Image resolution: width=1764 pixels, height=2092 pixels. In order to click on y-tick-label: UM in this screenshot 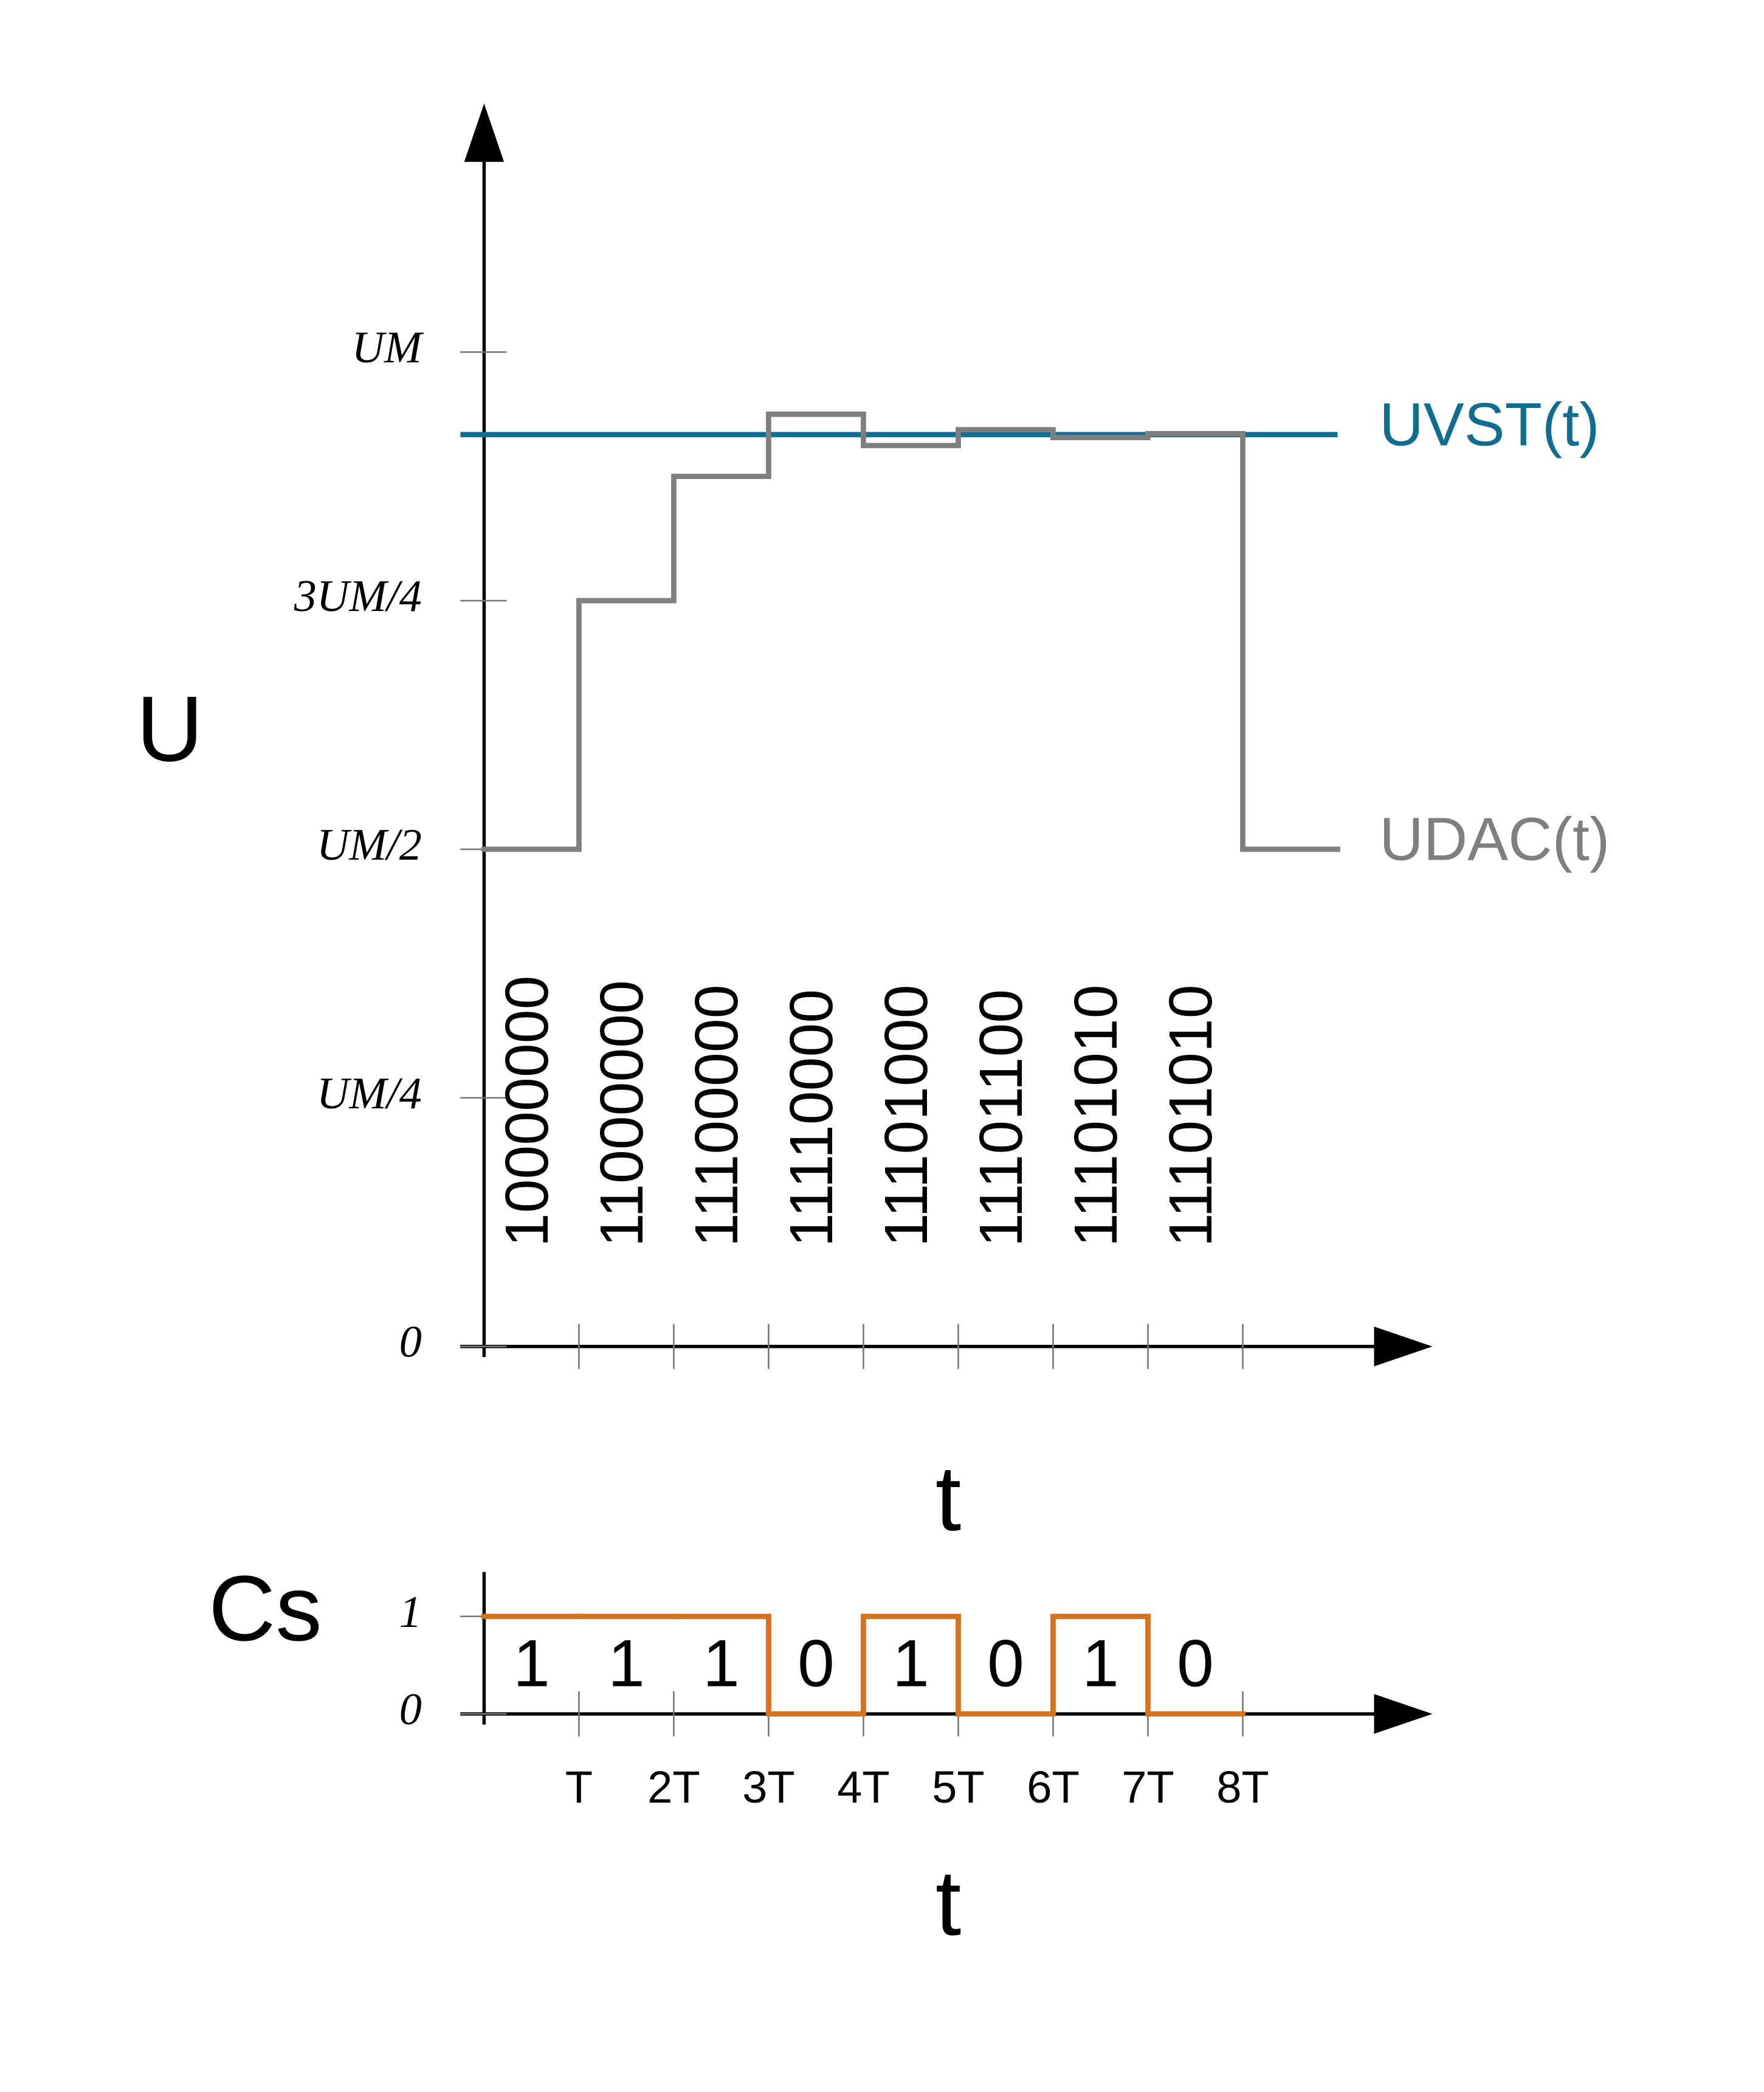, I will do `click(388, 348)`.